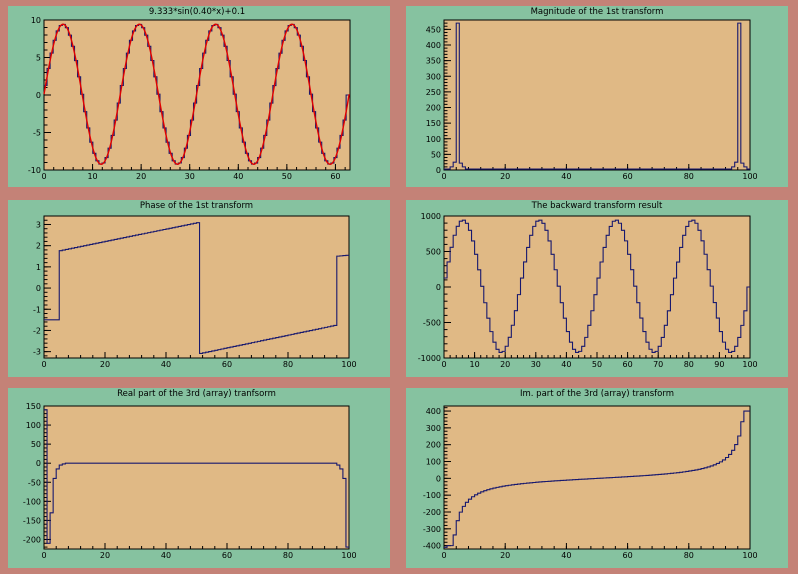  What do you see at coordinates (658, 364) in the screenshot?
I see `x-tick-label: 70` at bounding box center [658, 364].